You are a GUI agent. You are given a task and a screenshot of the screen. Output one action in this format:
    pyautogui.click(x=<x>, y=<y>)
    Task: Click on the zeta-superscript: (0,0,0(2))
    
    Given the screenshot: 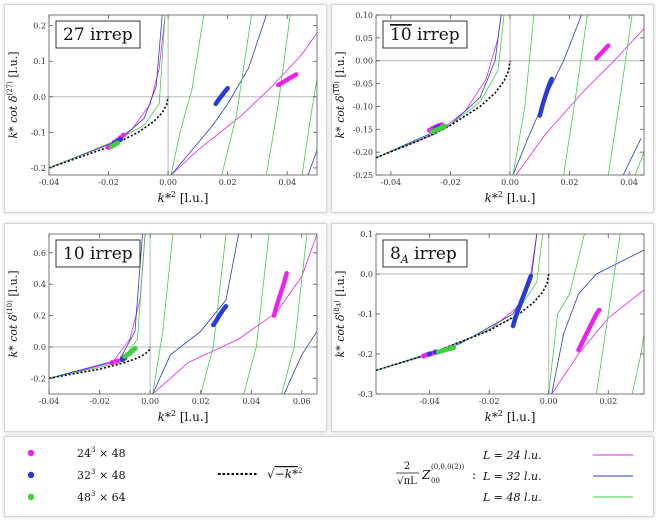 What is the action you would take?
    pyautogui.click(x=447, y=467)
    